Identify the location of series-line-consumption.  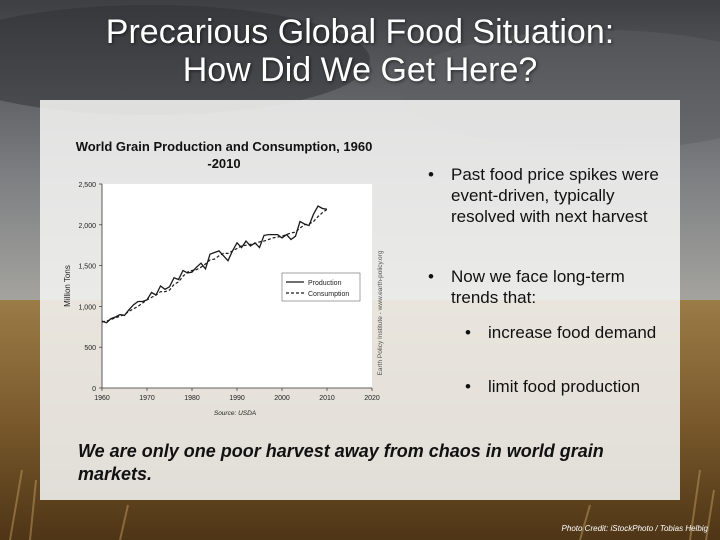
(214, 265).